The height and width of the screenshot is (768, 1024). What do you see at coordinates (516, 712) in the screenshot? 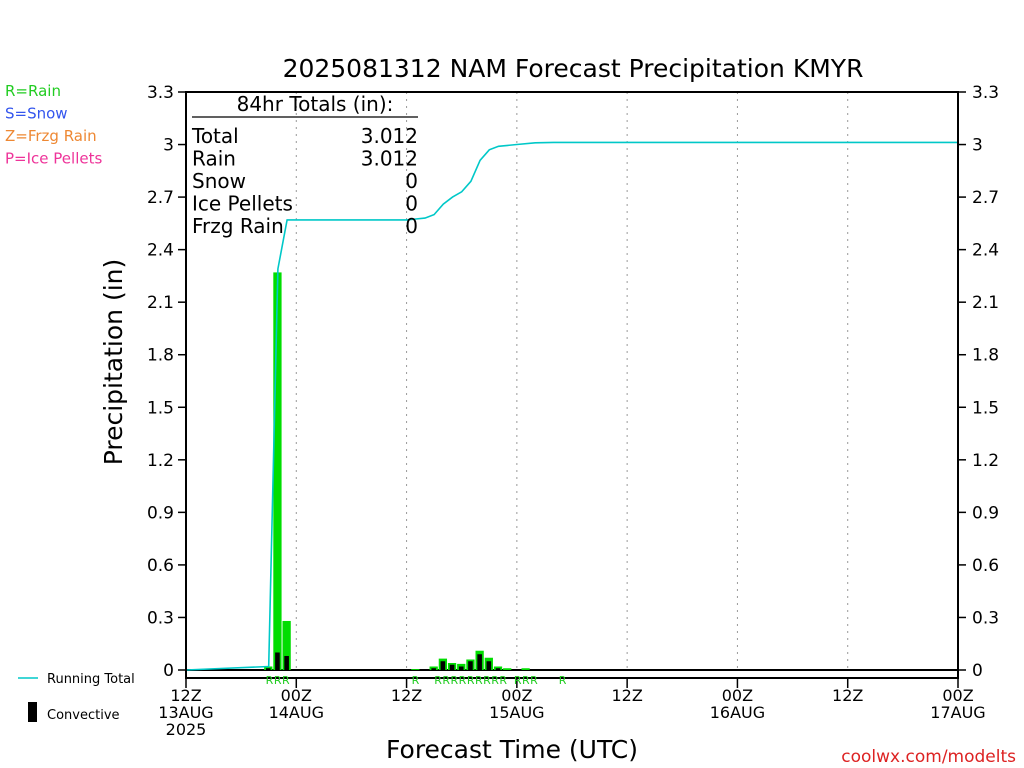
I see `x-tick-label: 15AUG` at bounding box center [516, 712].